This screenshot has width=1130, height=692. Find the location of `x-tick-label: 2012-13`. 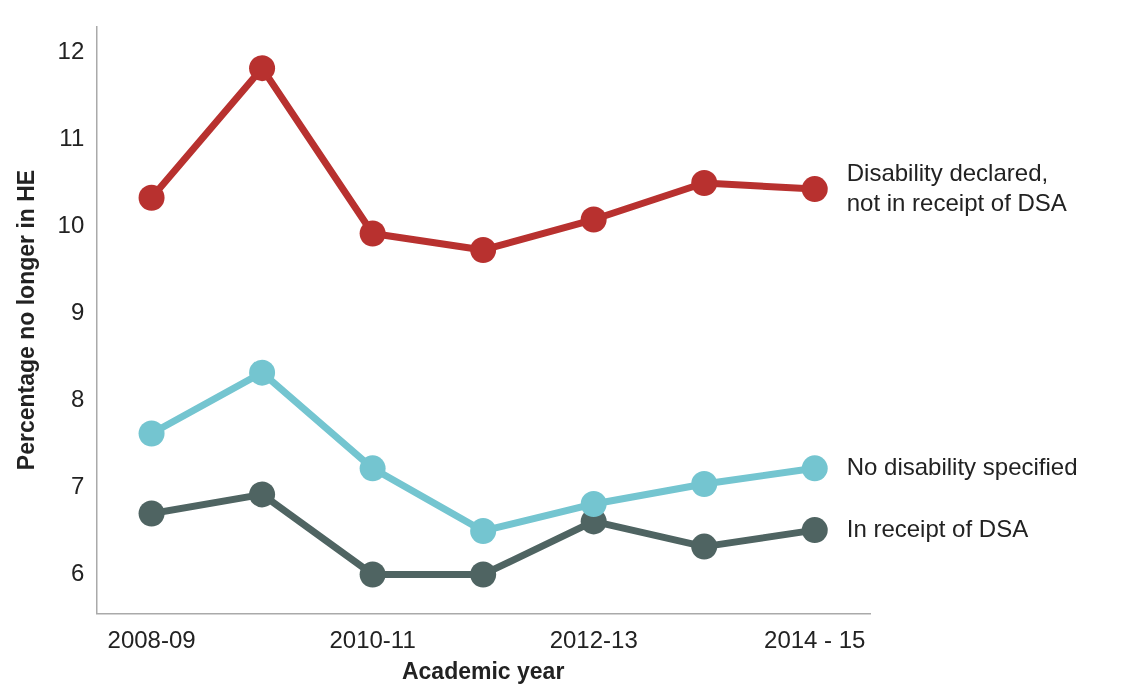

x-tick-label: 2012-13 is located at coordinates (593, 639).